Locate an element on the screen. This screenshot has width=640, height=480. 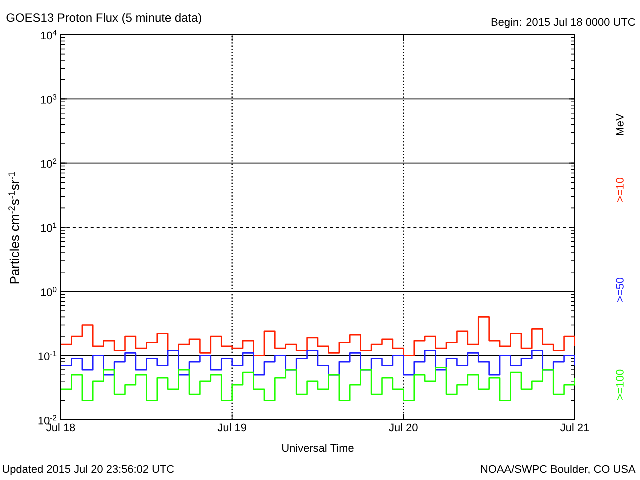
text: >=50 is located at coordinates (620, 290).